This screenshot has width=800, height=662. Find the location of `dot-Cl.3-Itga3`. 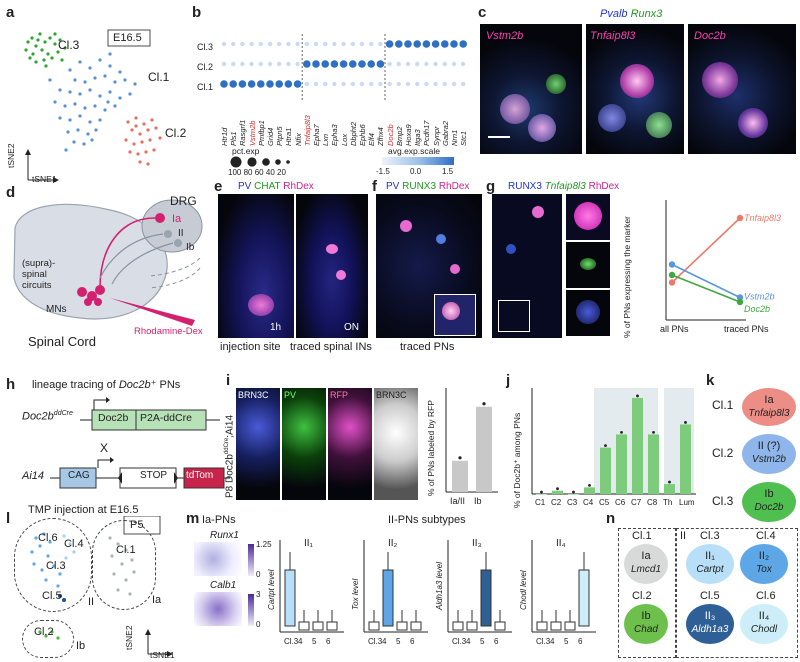

dot-Cl.3-Itga3 is located at coordinates (417, 44).